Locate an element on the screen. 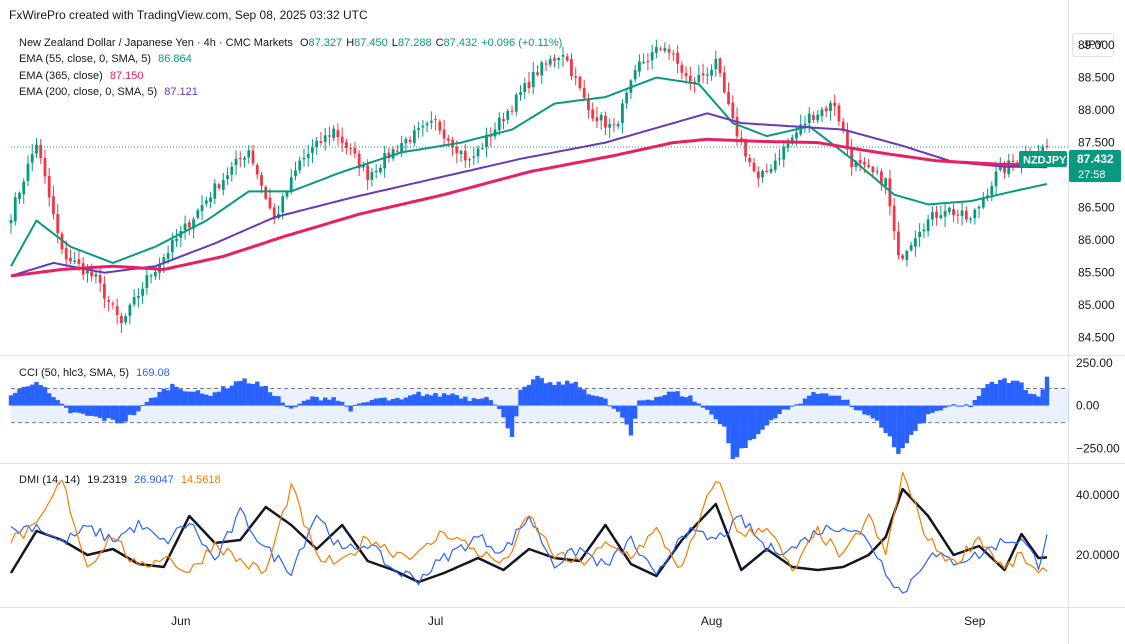  cci-tick-label: 250.00 is located at coordinates (1094, 363).